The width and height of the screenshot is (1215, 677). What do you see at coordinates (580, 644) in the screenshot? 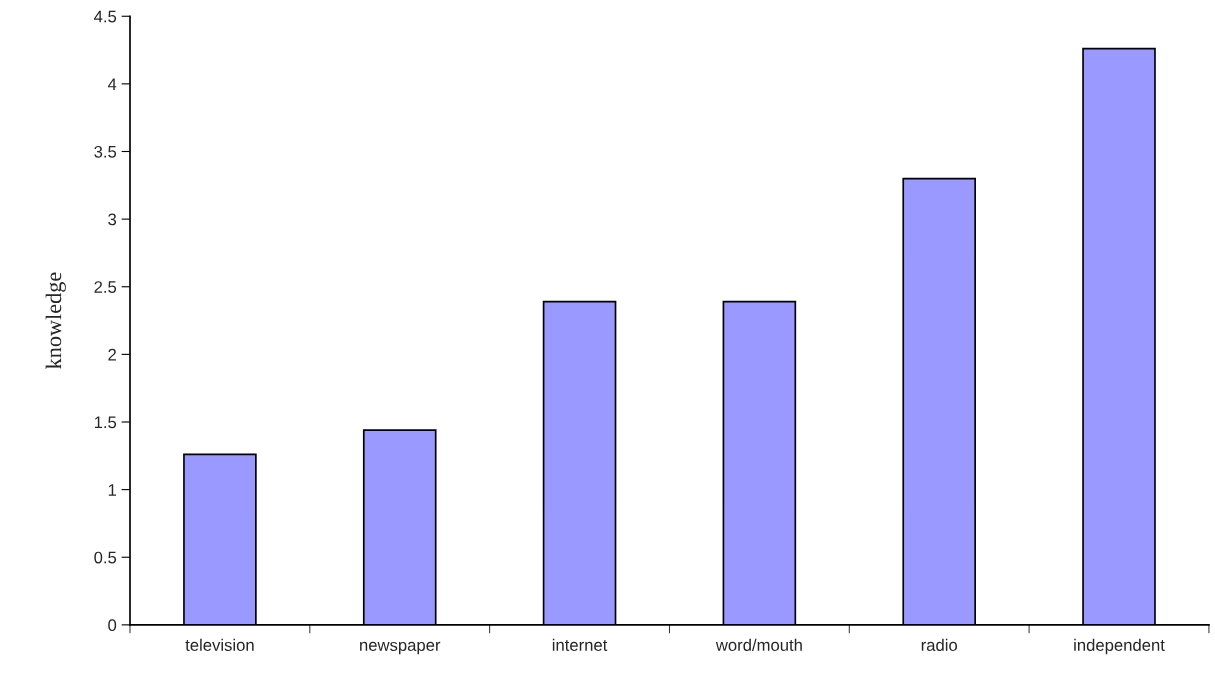
I see `x-tick-label: internet` at bounding box center [580, 644].